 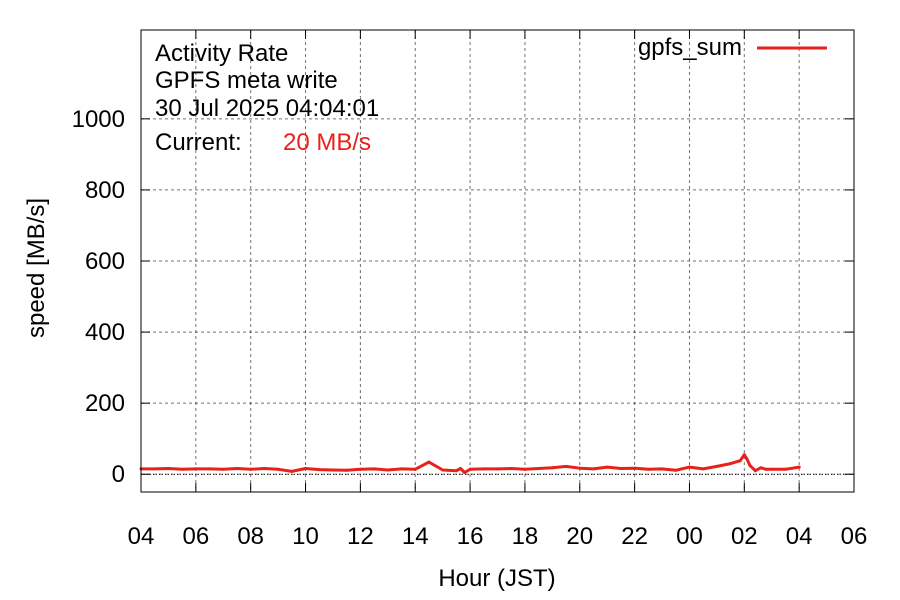 I want to click on y-tick-label: 200, so click(x=105, y=403).